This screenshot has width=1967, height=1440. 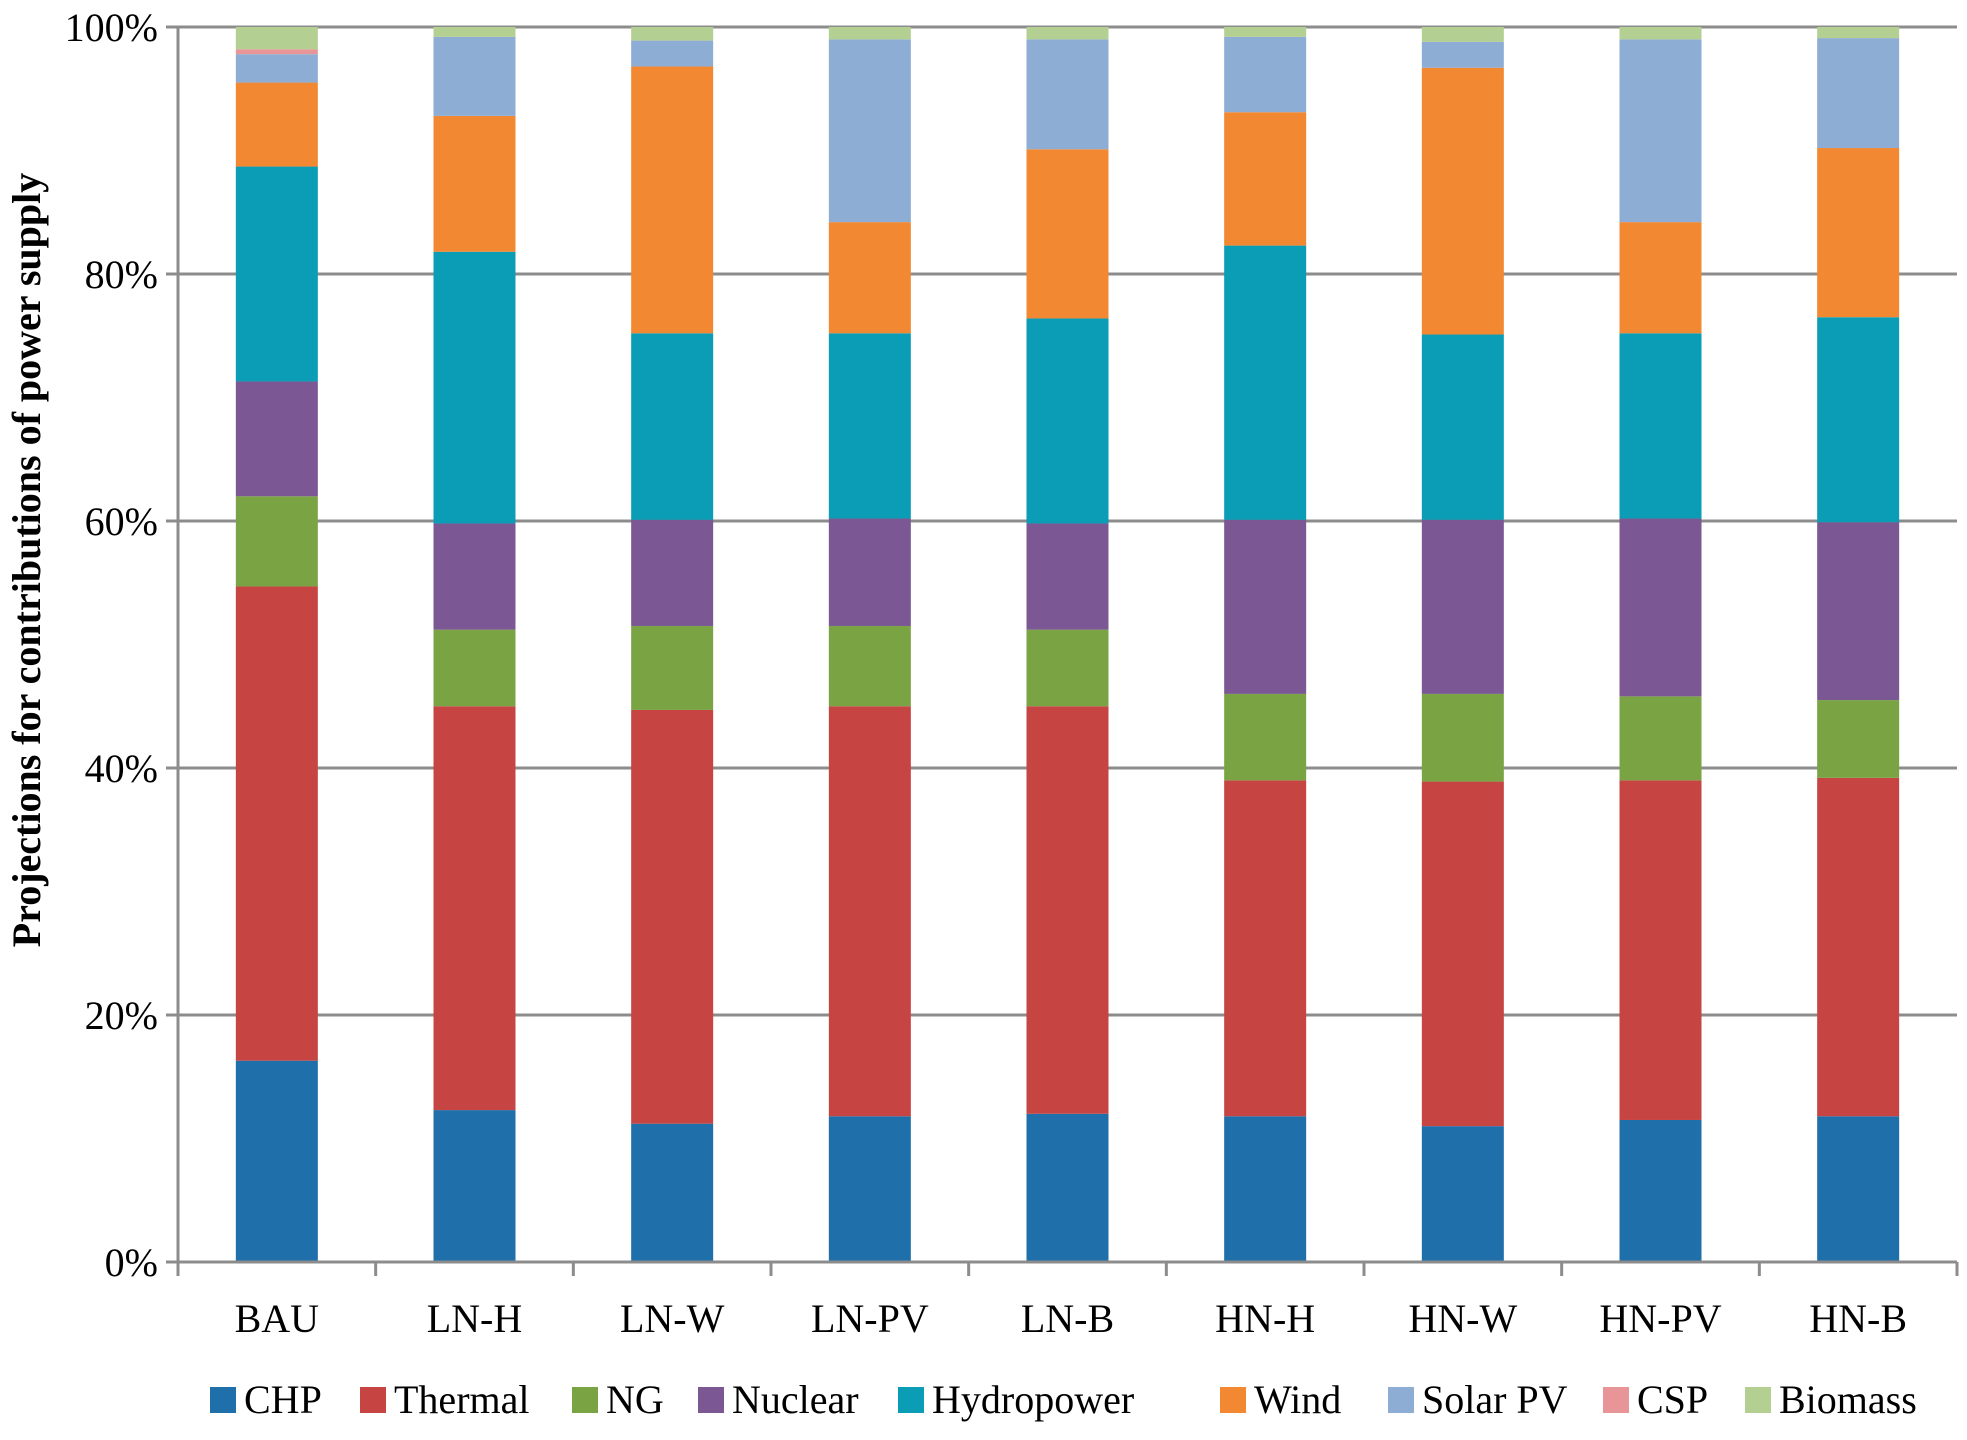 I want to click on bar-ln-b-wind, so click(x=1067, y=234).